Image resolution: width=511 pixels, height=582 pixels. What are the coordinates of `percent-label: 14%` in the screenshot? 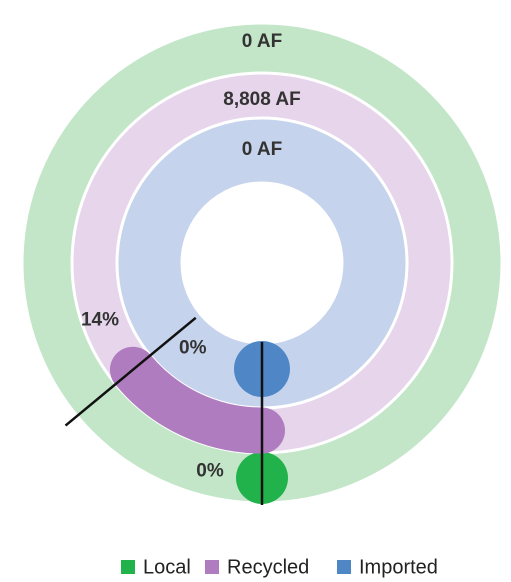 It's located at (100, 320).